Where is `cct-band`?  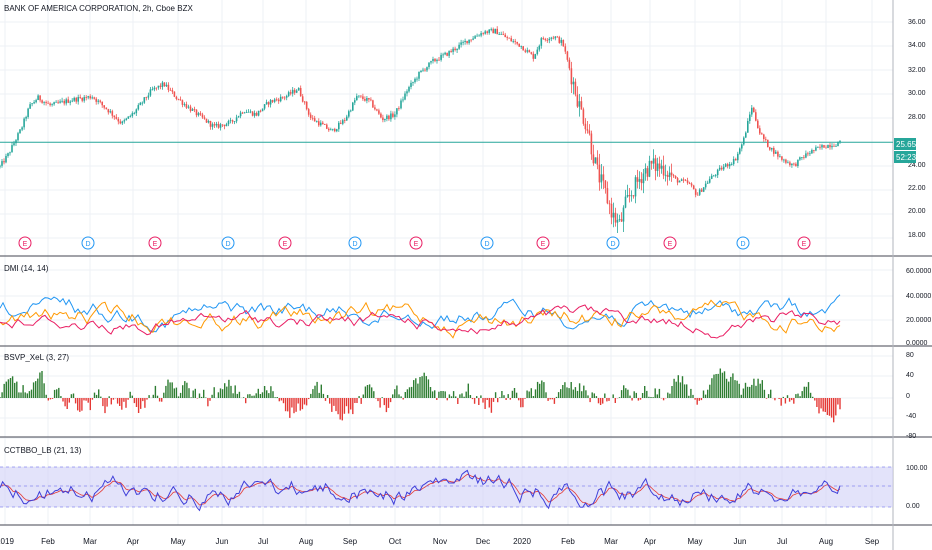
cct-band is located at coordinates (446, 487).